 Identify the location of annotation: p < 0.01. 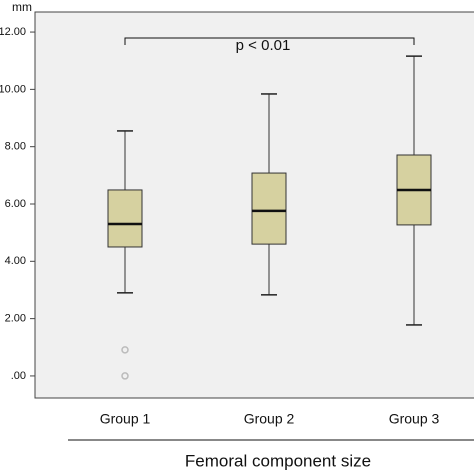
(263, 45).